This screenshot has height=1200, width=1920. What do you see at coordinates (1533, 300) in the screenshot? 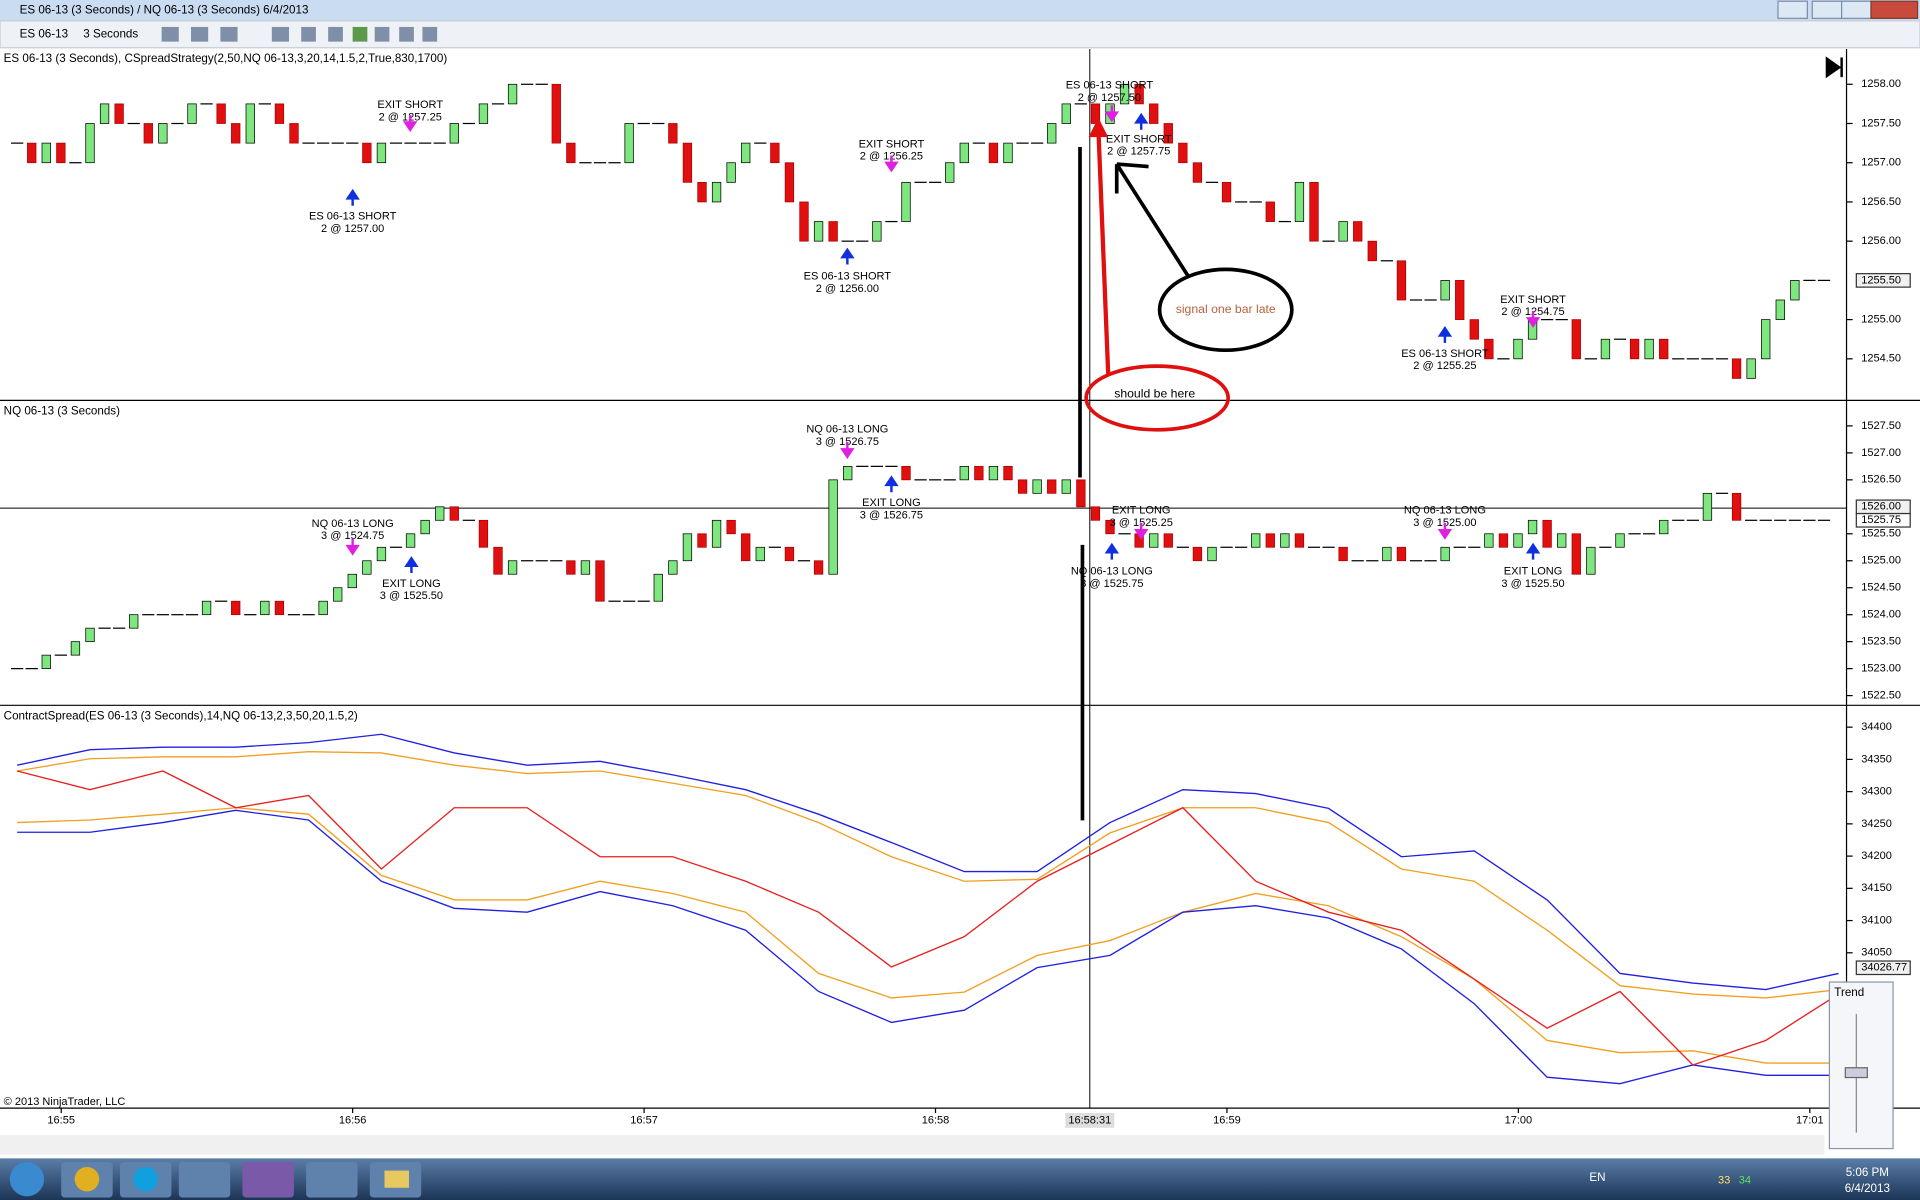
I see `execution-label: EXIT SHORT` at bounding box center [1533, 300].